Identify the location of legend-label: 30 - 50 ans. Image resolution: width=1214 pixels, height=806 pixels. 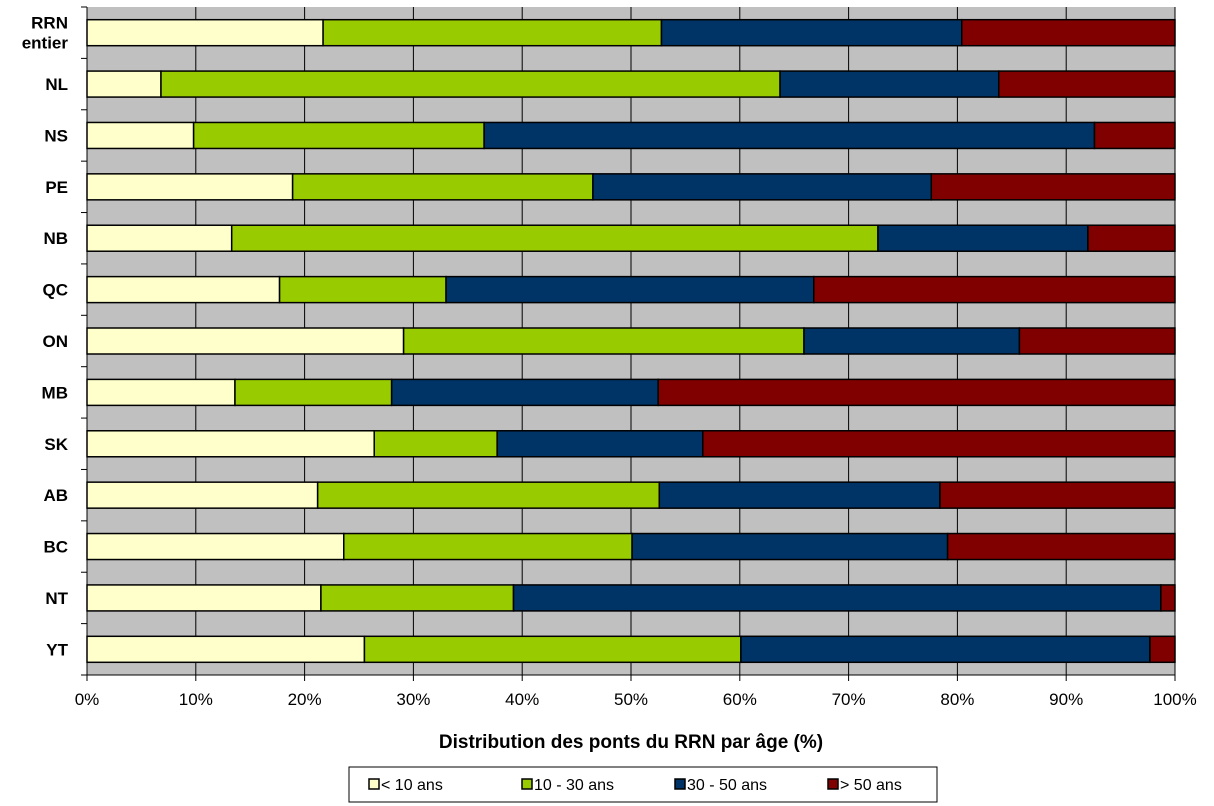
(727, 785).